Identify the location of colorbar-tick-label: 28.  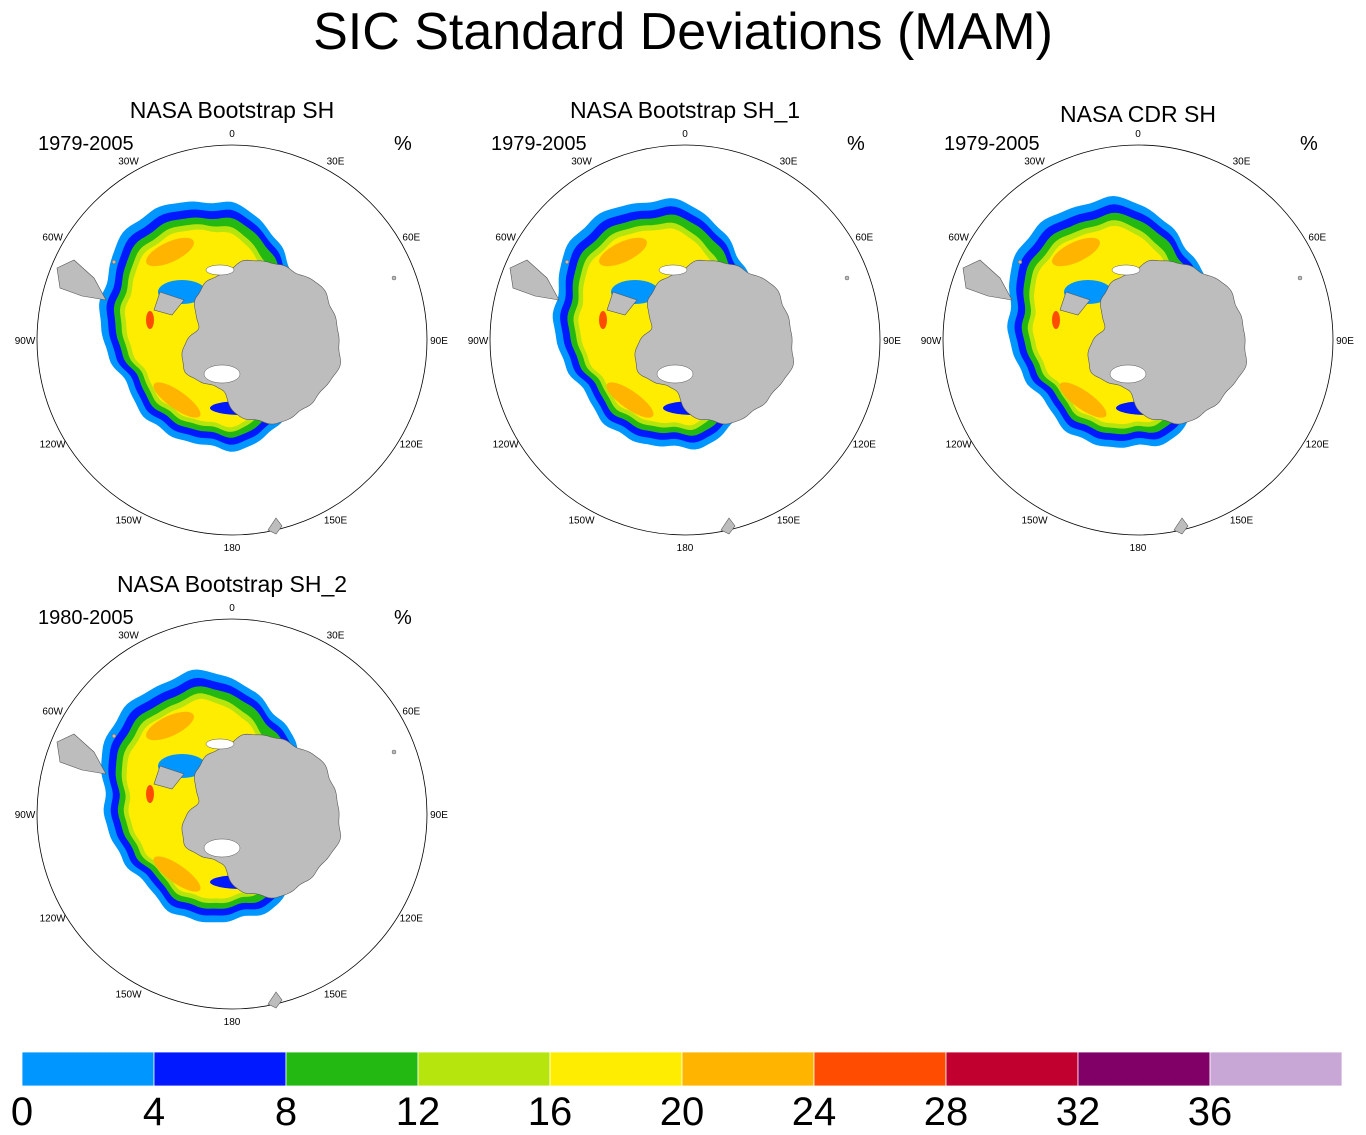
(946, 1112).